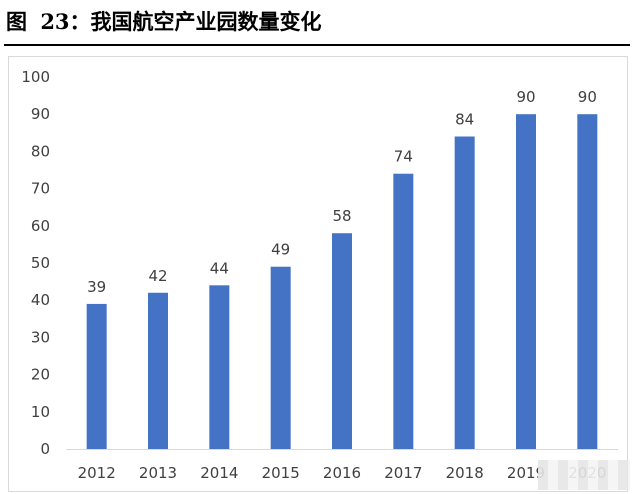 The width and height of the screenshot is (634, 494). What do you see at coordinates (526, 473) in the screenshot?
I see `x-tick-label: 2019` at bounding box center [526, 473].